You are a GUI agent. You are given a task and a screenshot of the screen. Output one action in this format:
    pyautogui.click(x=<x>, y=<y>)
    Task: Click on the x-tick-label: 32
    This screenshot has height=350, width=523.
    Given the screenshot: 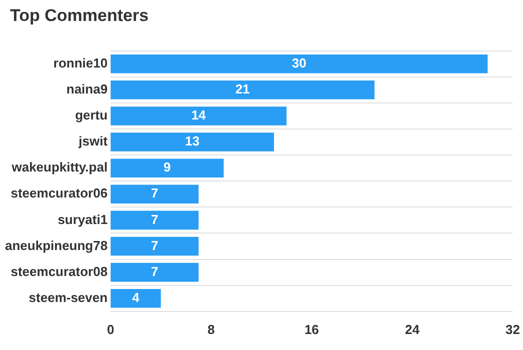 What is the action you would take?
    pyautogui.click(x=513, y=329)
    